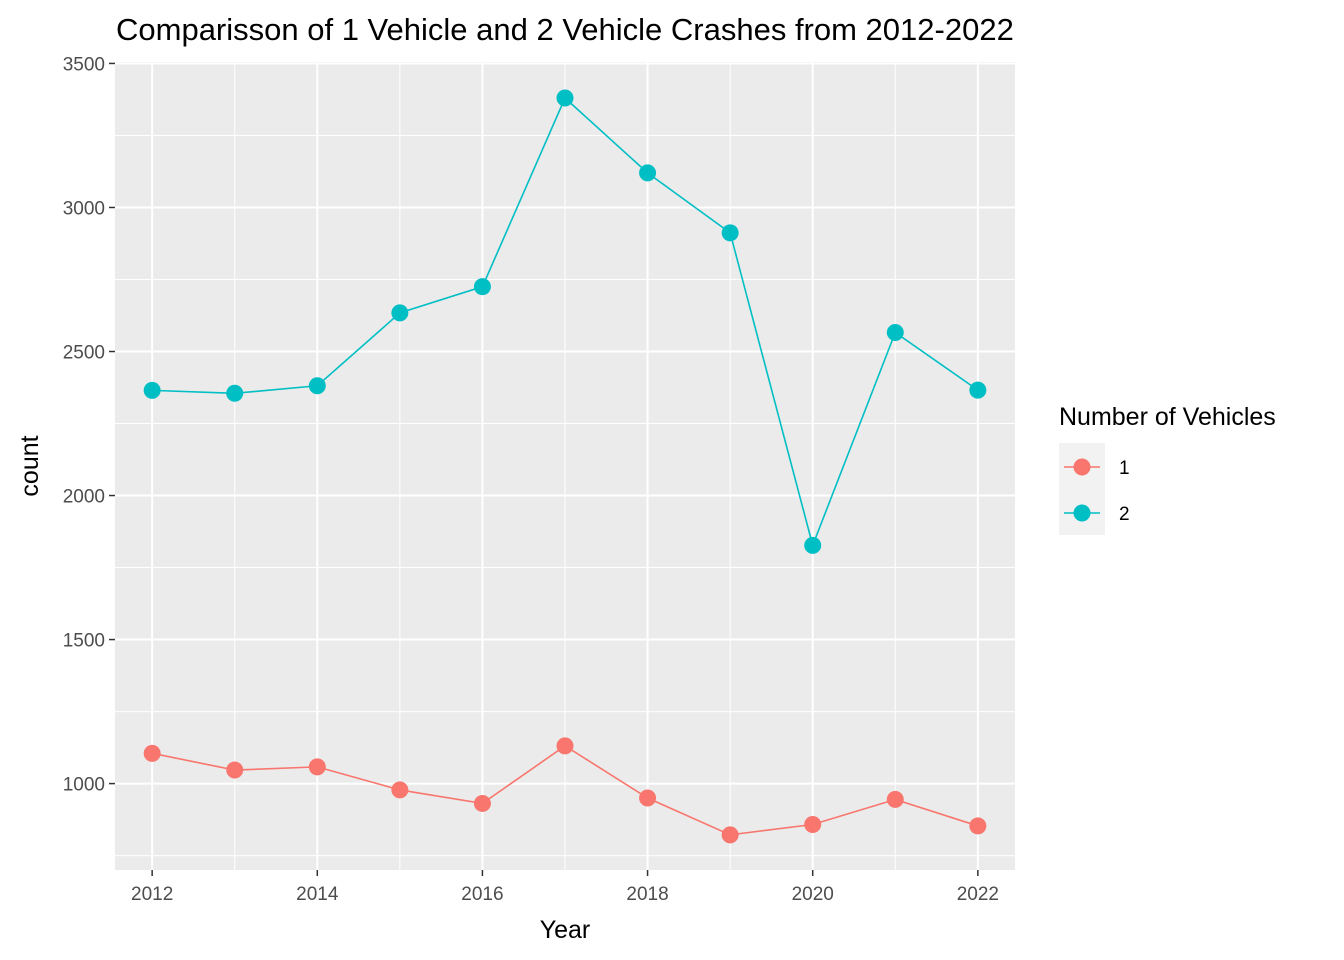 This screenshot has height=960, width=1344. What do you see at coordinates (978, 894) in the screenshot?
I see `x-tick-label: 2022` at bounding box center [978, 894].